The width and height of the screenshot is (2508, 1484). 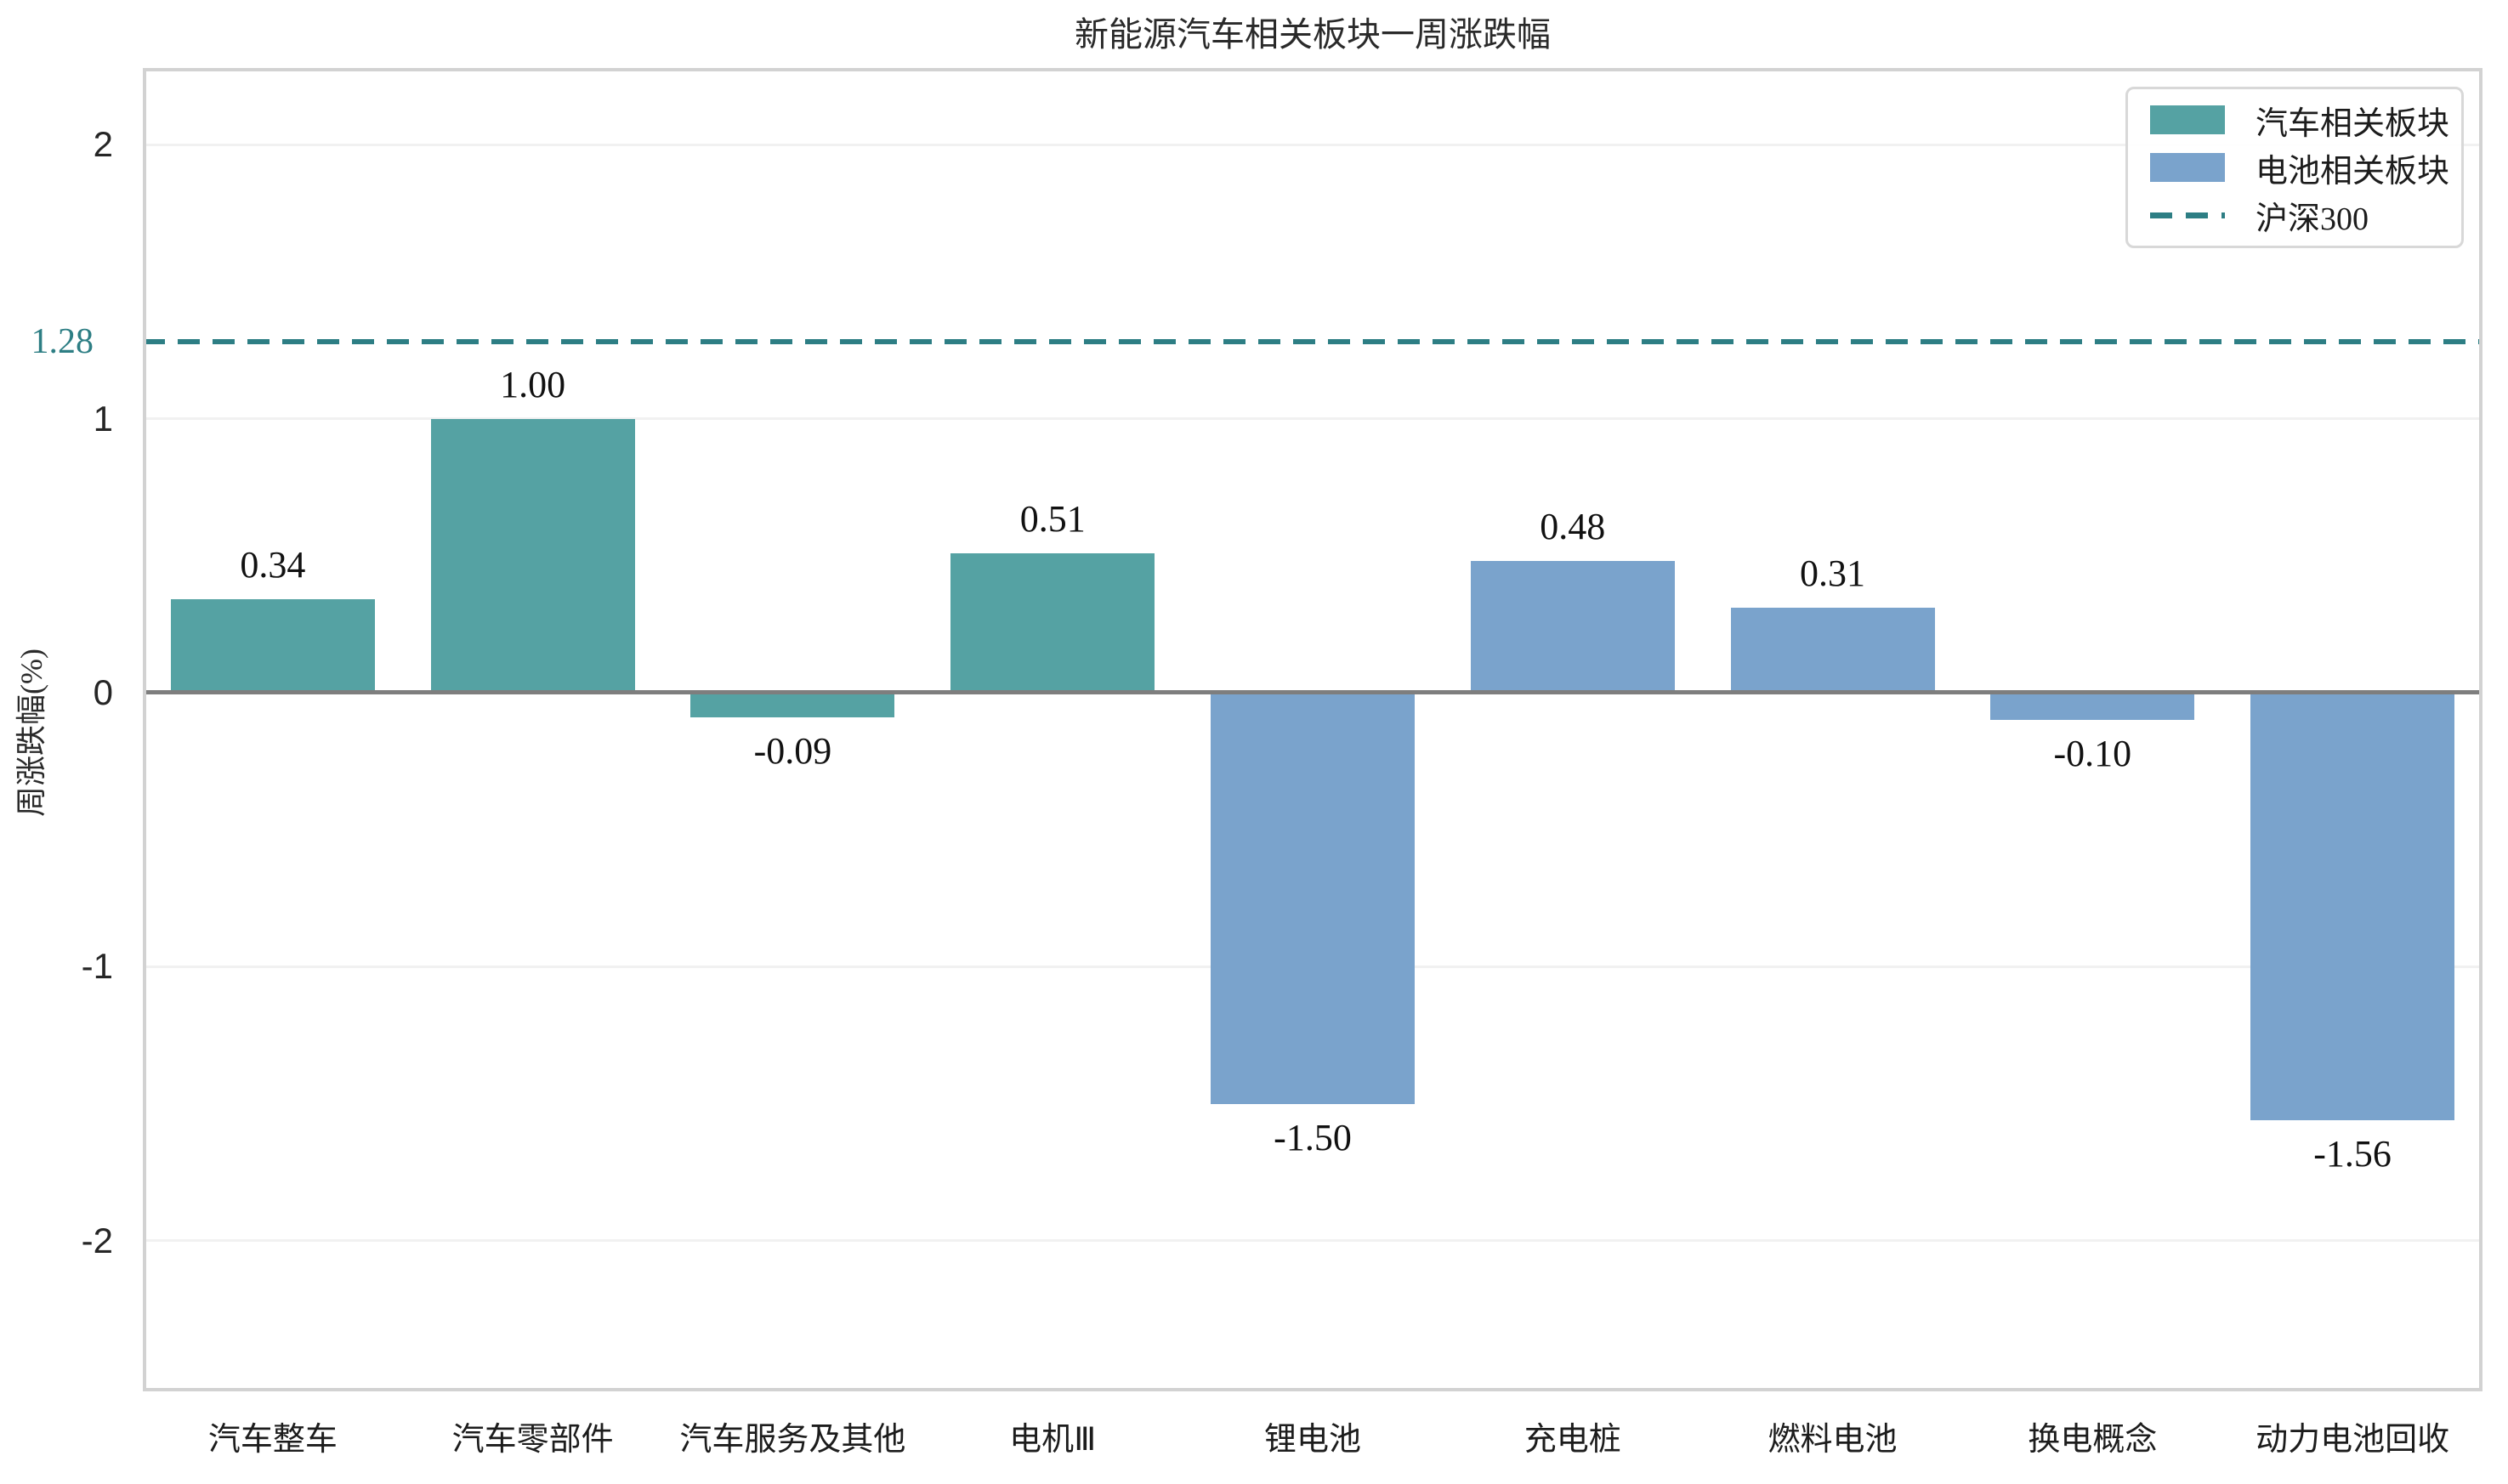 What do you see at coordinates (272, 1440) in the screenshot?
I see `x-tick-label: 汽车整车` at bounding box center [272, 1440].